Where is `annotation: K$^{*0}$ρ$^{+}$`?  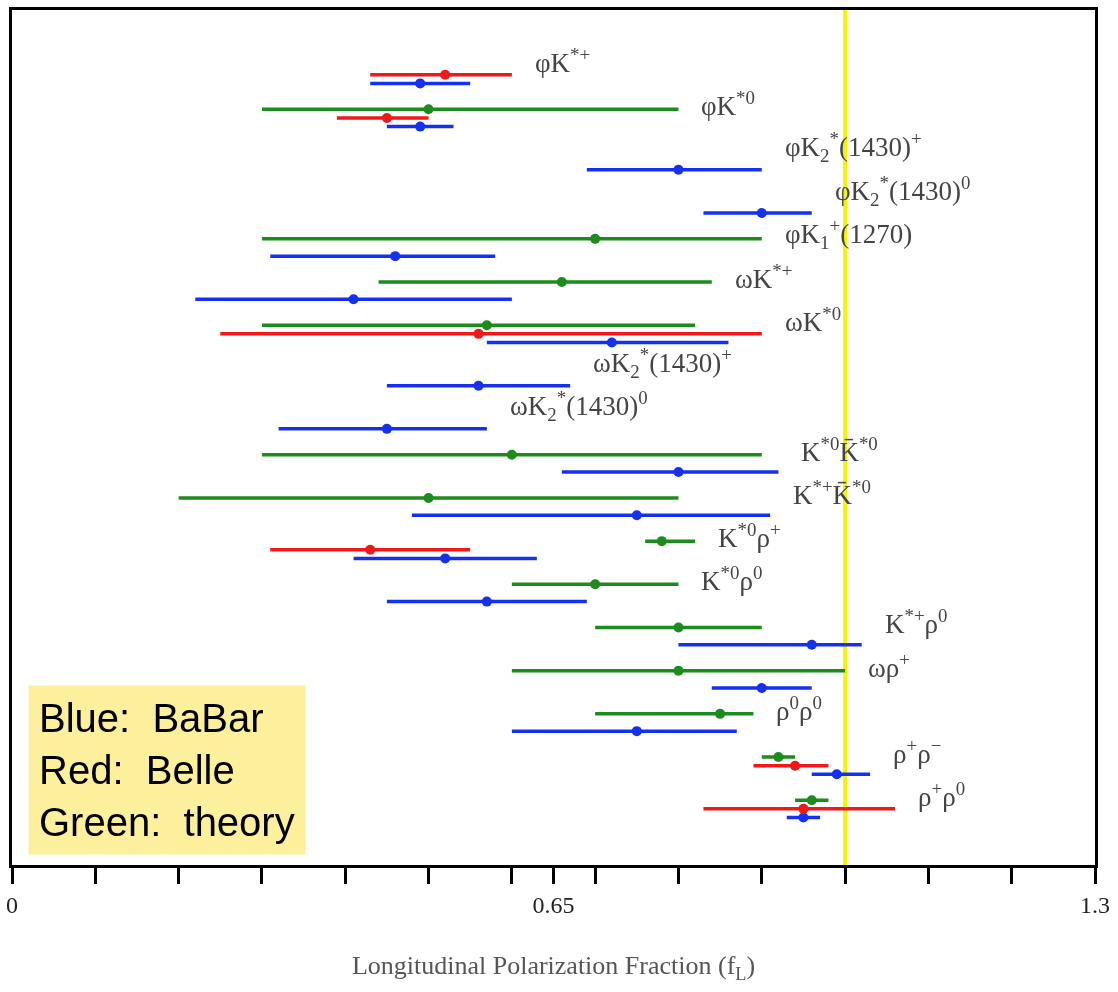 annotation: K$^{*0}$ρ$^{+}$ is located at coordinates (749, 536).